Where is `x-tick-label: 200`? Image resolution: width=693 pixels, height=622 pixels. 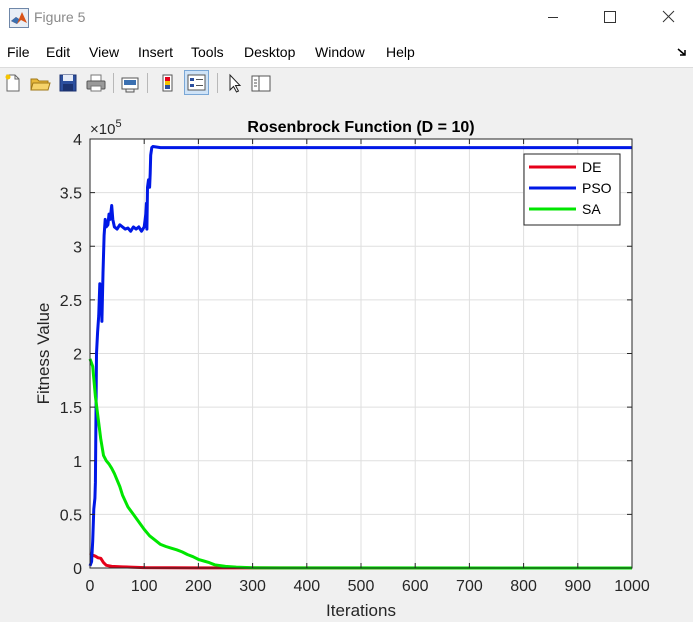 x-tick-label: 200 is located at coordinates (198, 586).